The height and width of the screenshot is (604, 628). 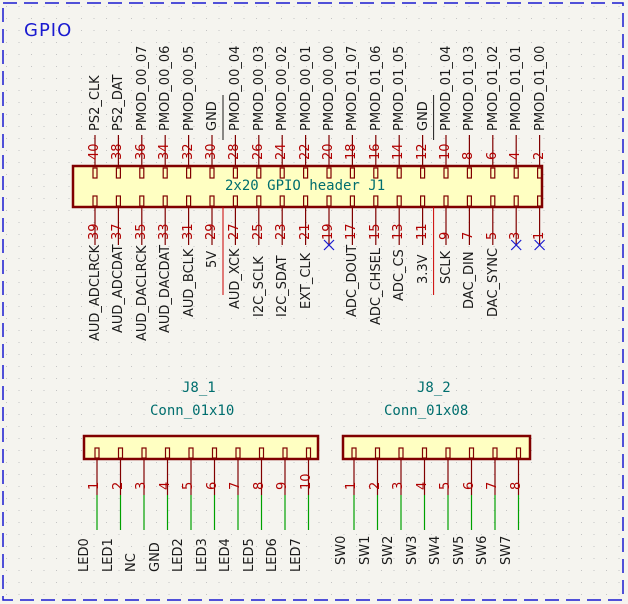 What do you see at coordinates (376, 286) in the screenshot?
I see `net-label: ADC_CHSEL` at bounding box center [376, 286].